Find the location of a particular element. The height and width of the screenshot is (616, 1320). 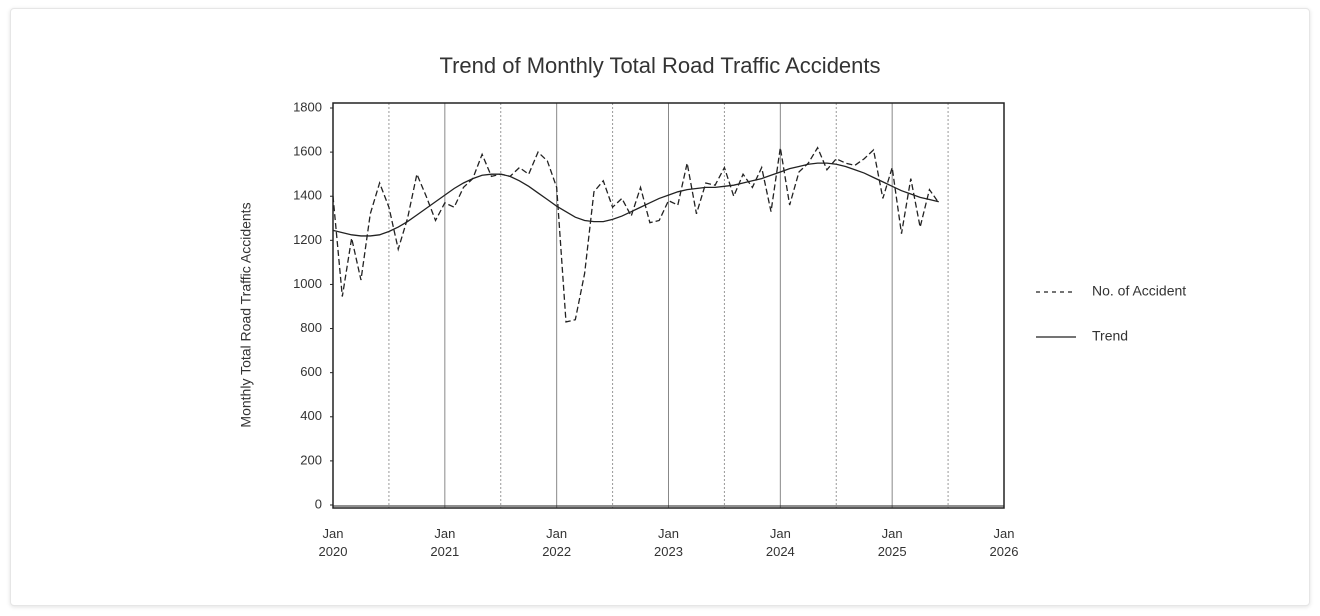

x-tick-label: Jan 2020 is located at coordinates (333, 542).